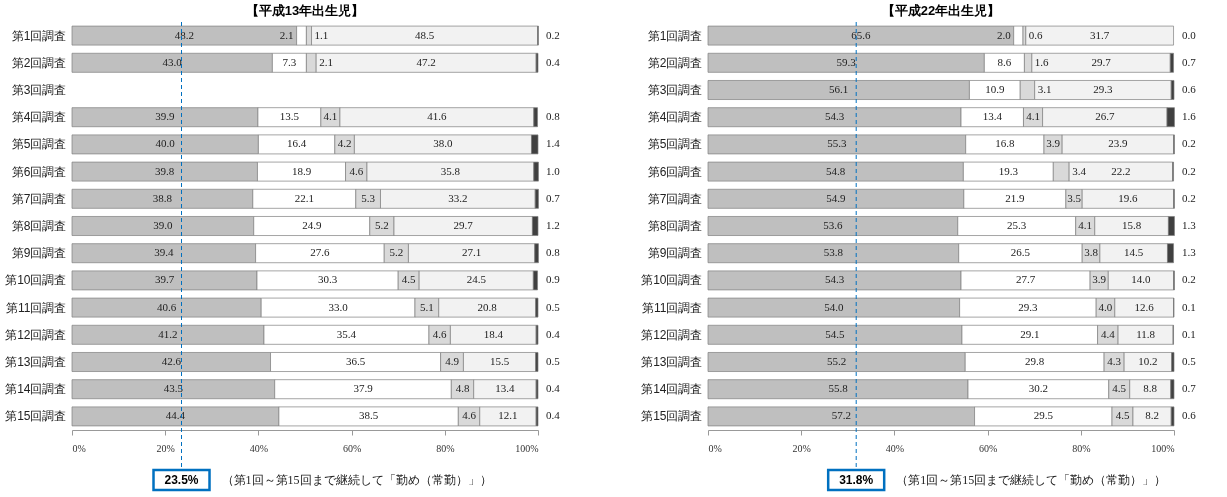  I want to click on data-label: 35.8, so click(450, 170).